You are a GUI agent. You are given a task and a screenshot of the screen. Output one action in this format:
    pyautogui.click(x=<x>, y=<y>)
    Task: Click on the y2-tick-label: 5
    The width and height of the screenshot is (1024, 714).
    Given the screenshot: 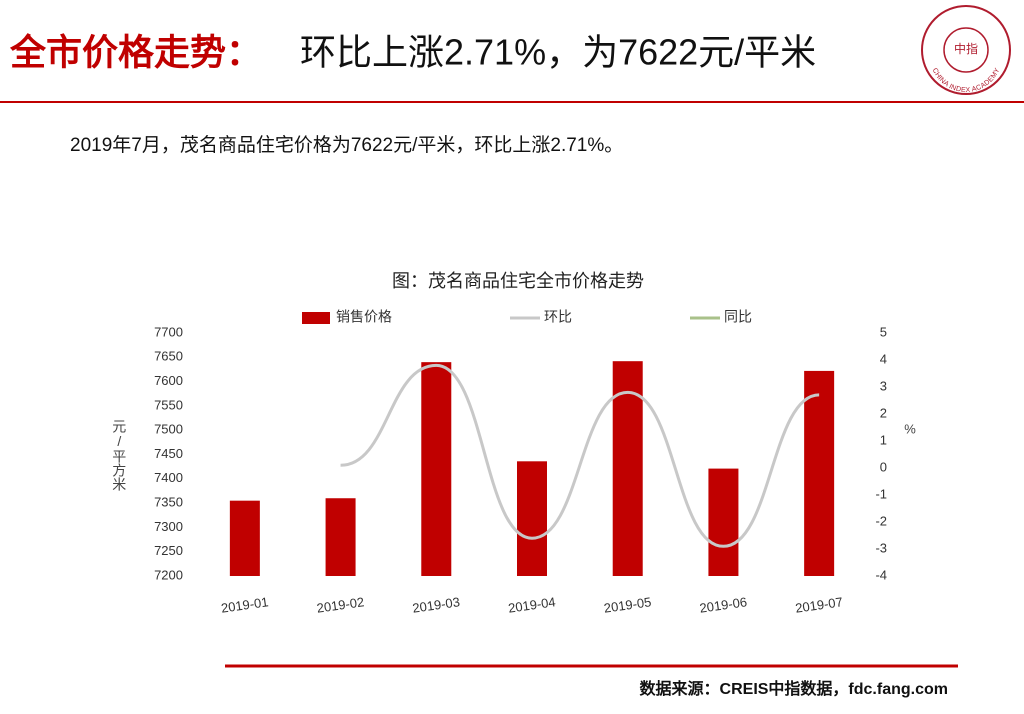 What is the action you would take?
    pyautogui.click(x=883, y=331)
    